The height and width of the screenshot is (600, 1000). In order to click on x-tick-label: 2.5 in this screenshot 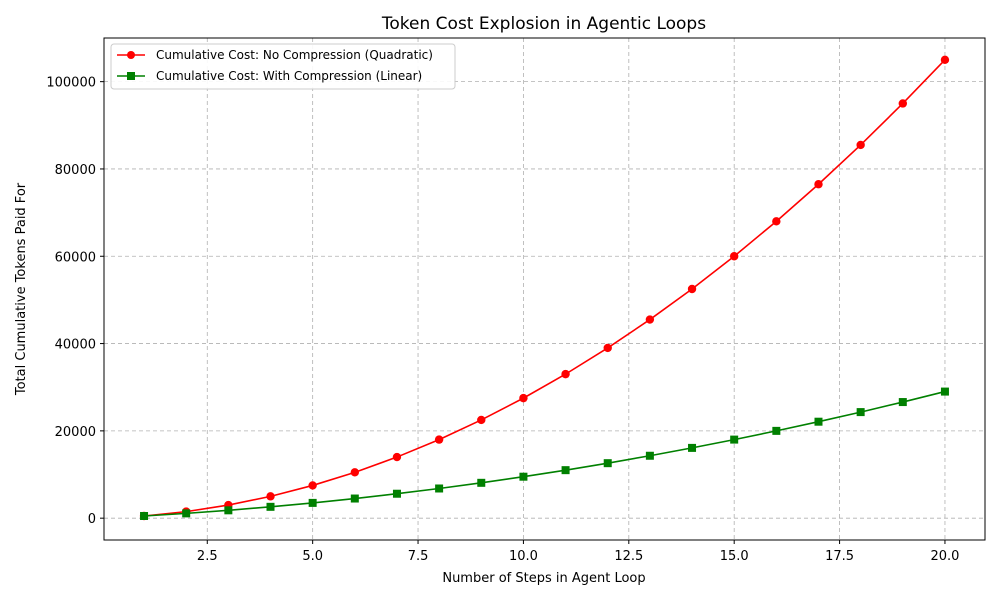, I will do `click(207, 556)`.